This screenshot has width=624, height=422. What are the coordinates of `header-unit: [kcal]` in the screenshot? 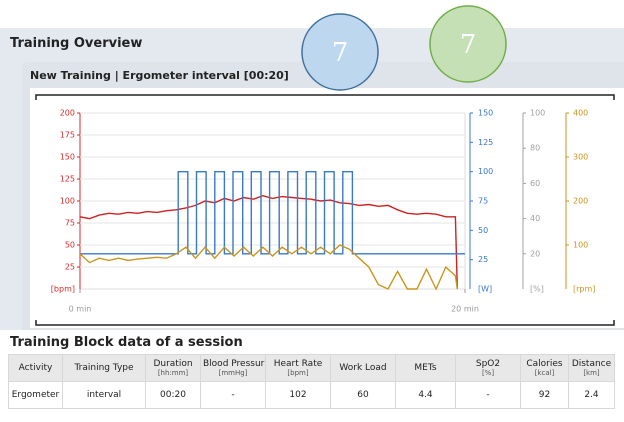 It's located at (544, 373).